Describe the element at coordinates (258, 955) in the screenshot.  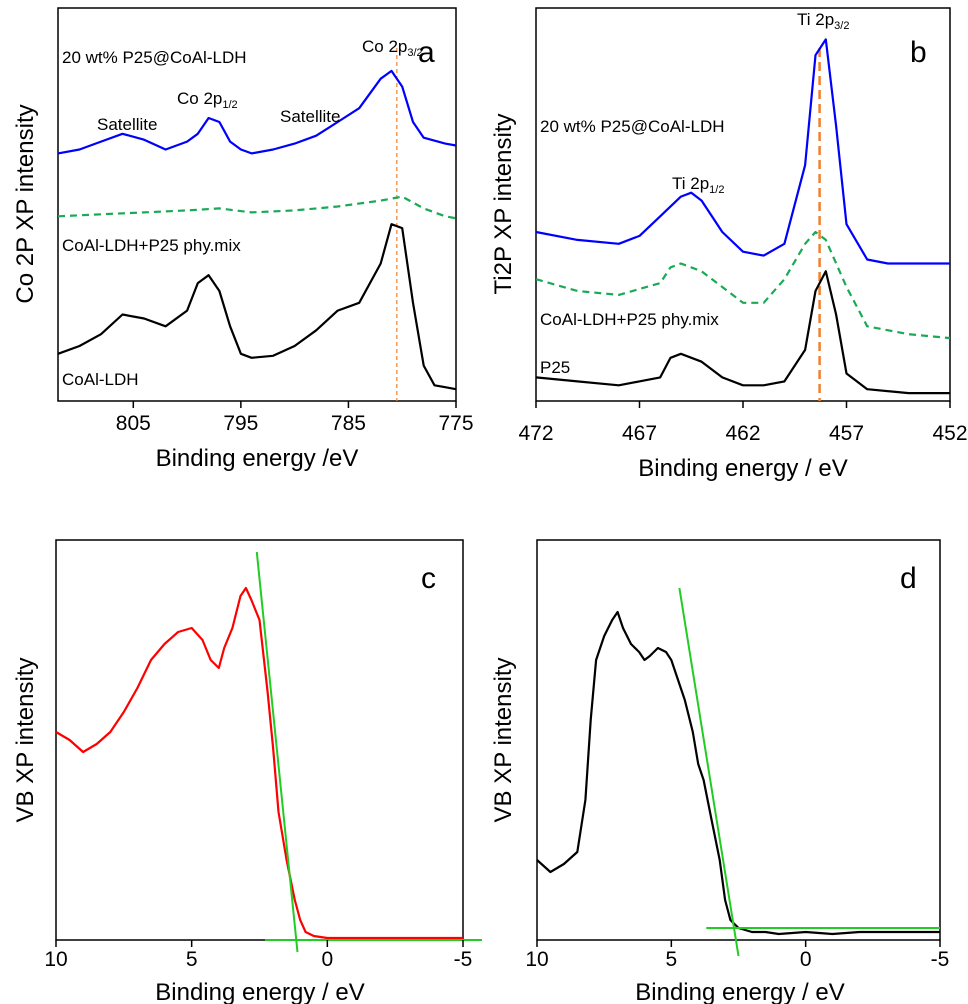
I see `panel-c-ticks: 10 5 0 -5` at that location.